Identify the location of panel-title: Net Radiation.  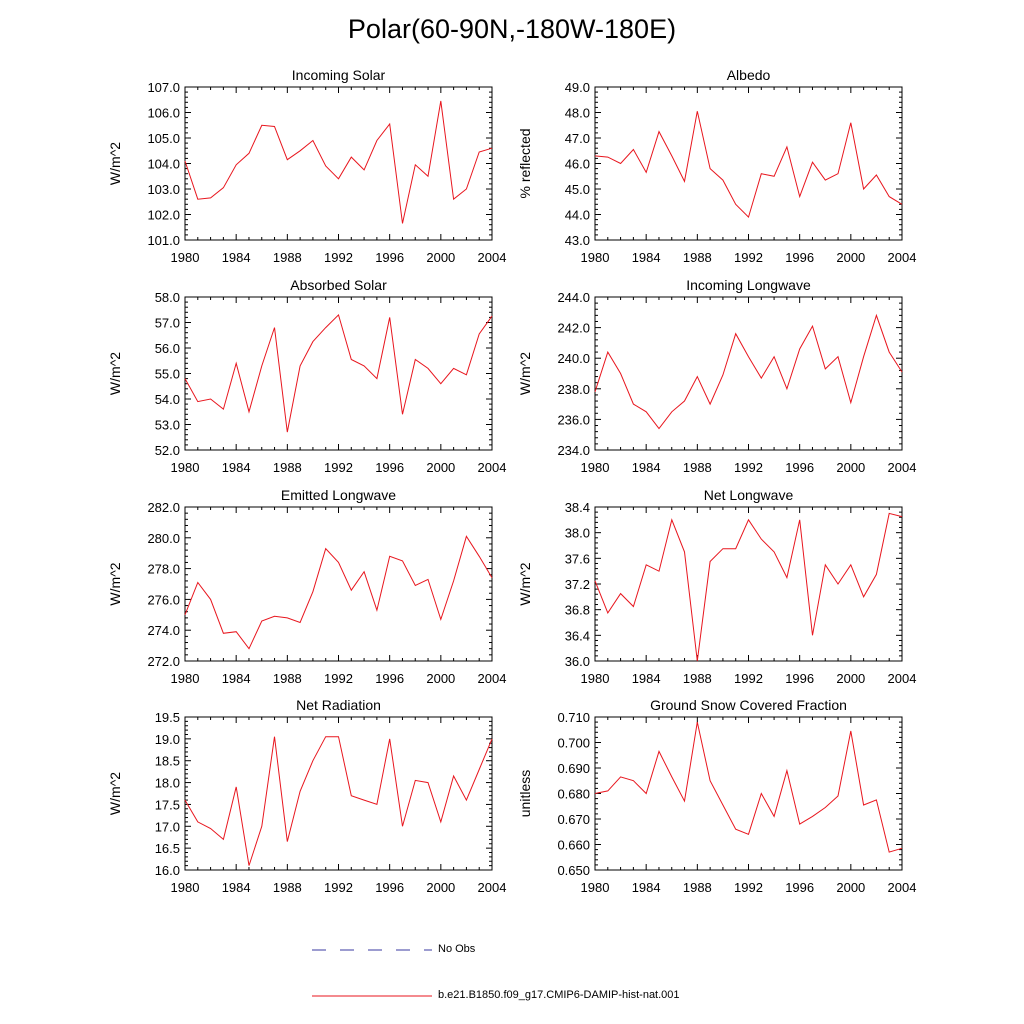
(338, 705).